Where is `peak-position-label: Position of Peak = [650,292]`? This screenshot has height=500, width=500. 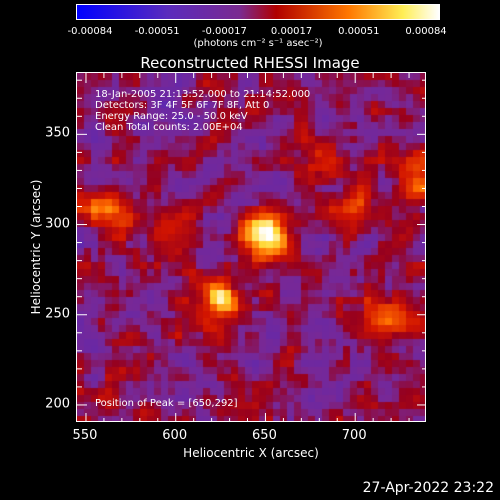 peak-position-label: Position of Peak = [650,292] is located at coordinates (166, 403).